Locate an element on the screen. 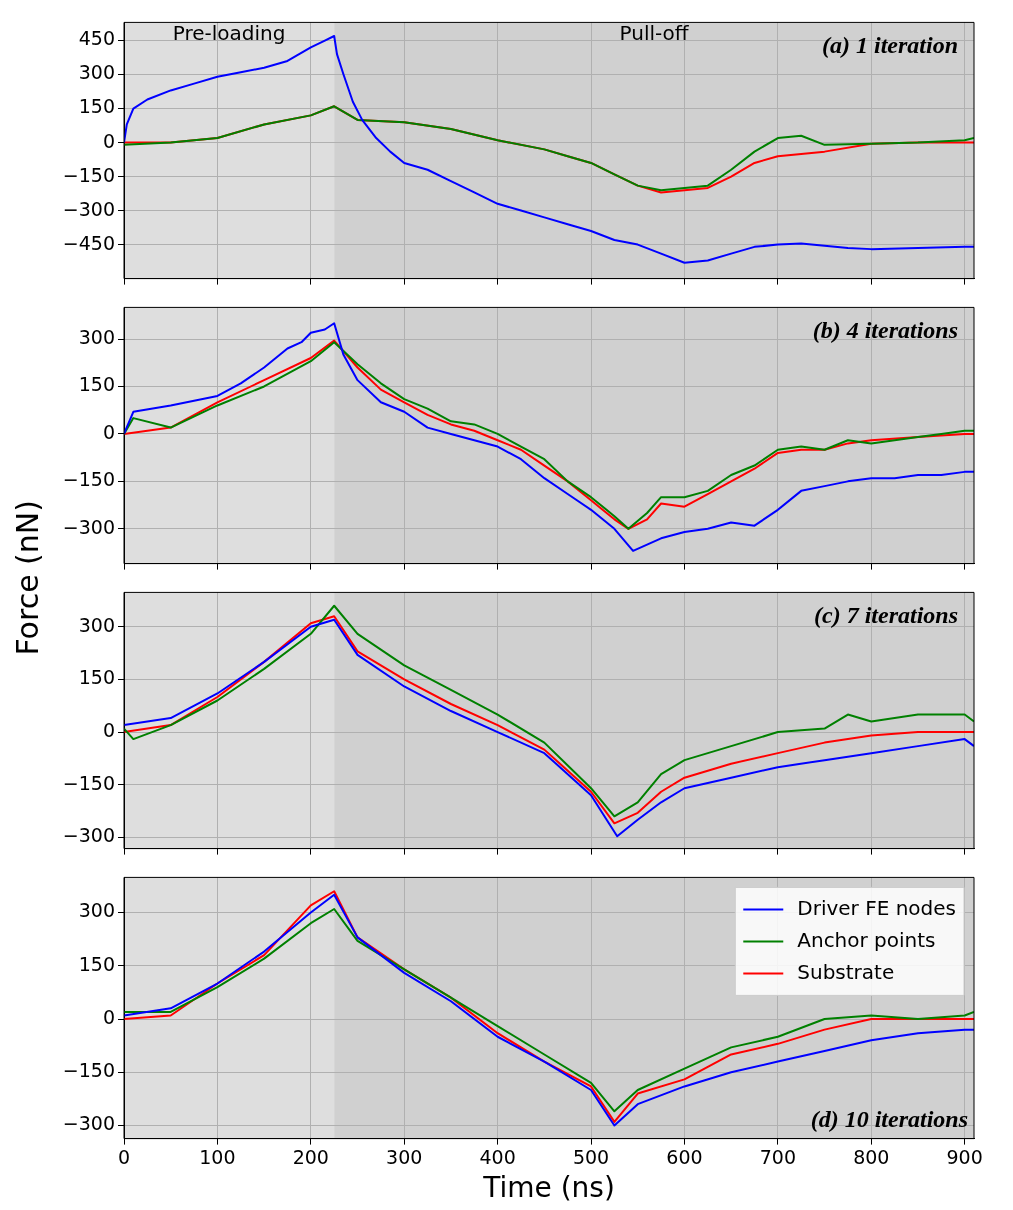 This screenshot has width=1013, height=1210. legend-label: Driver FE nodes is located at coordinates (876, 907).